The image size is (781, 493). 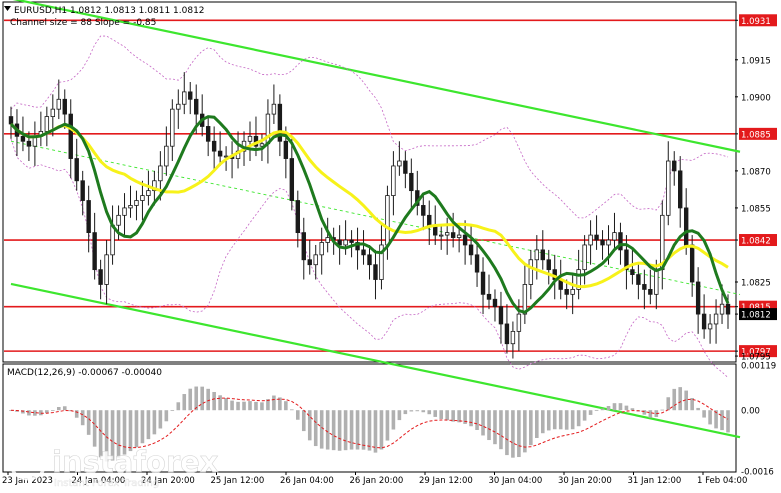 I want to click on instaforex-logo-icon, so click(x=28, y=461).